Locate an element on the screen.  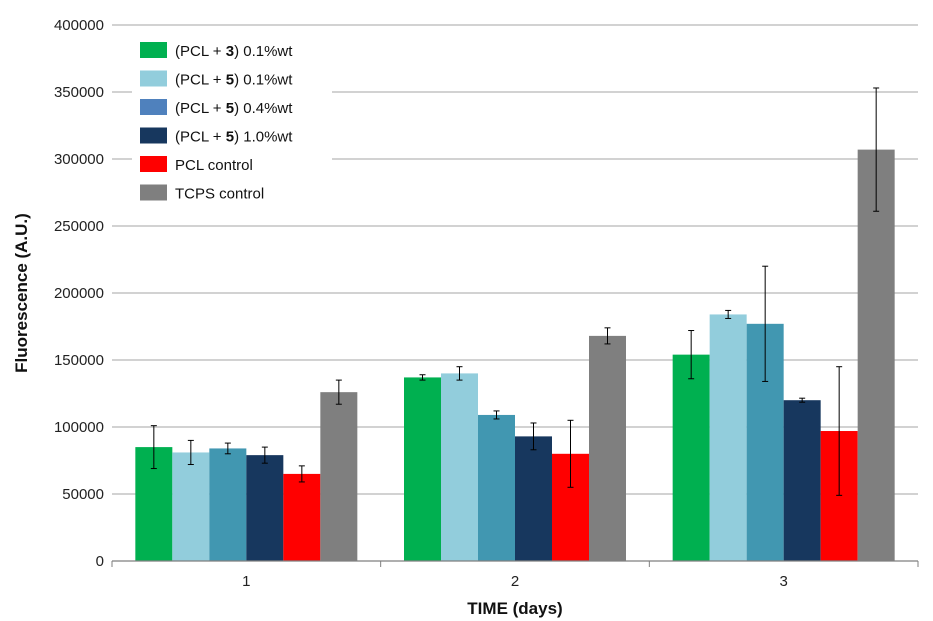
legend-item: (PCL + 5) 1.0%wt is located at coordinates (216, 136).